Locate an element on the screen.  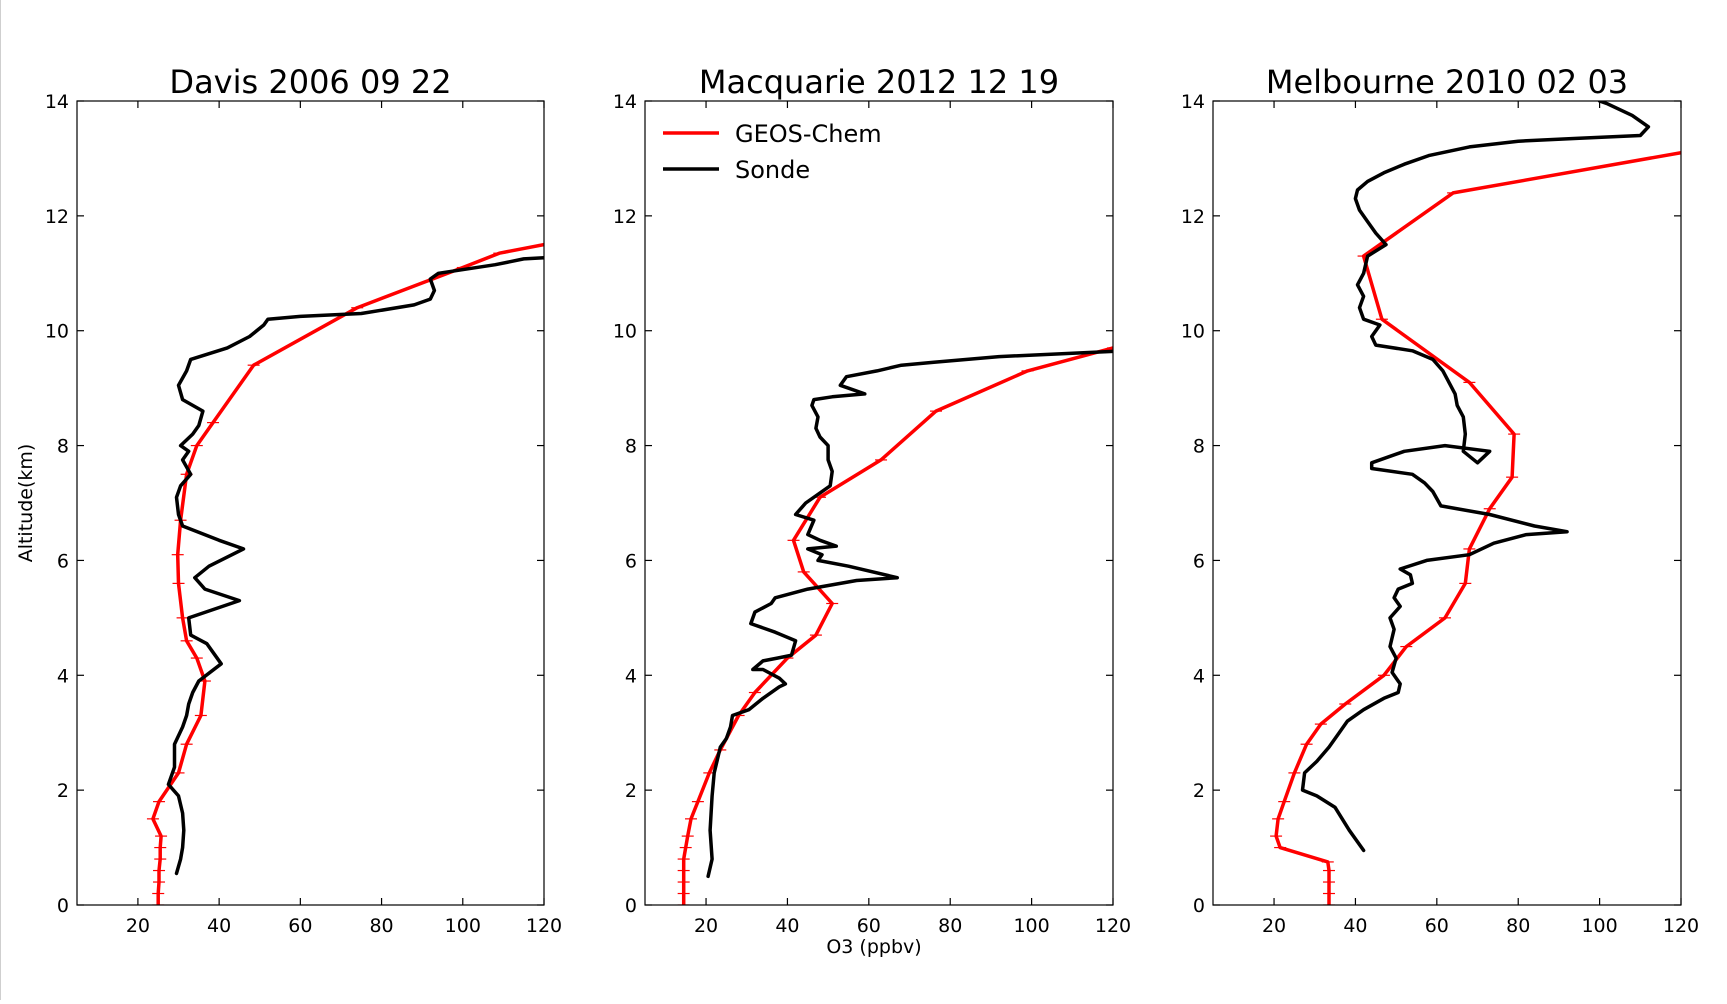
legend-label-sonde: Sonde is located at coordinates (772, 170).